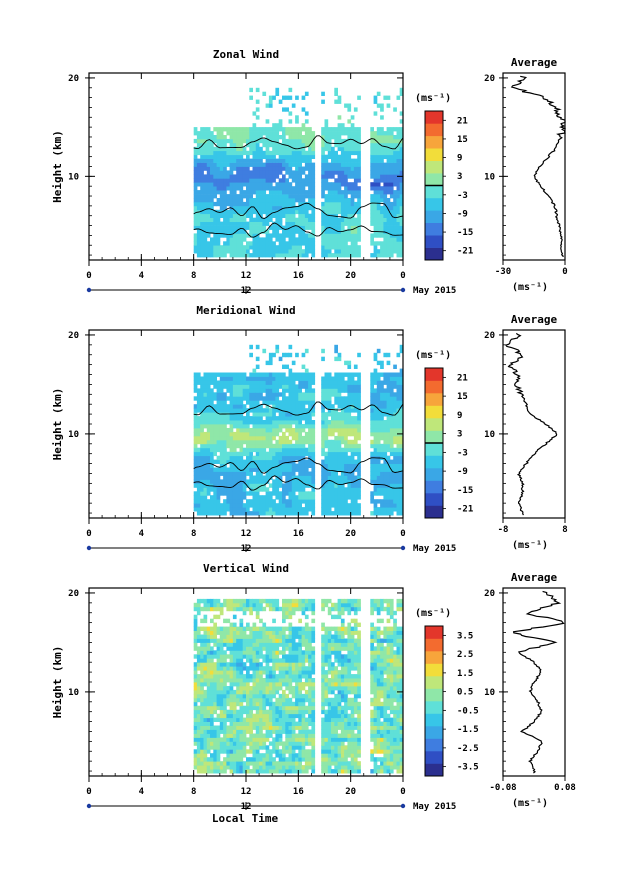 Image resolution: width=624 pixels, height=873 pixels. What do you see at coordinates (298, 276) in the screenshot?
I see `x-tick-label: 16` at bounding box center [298, 276].